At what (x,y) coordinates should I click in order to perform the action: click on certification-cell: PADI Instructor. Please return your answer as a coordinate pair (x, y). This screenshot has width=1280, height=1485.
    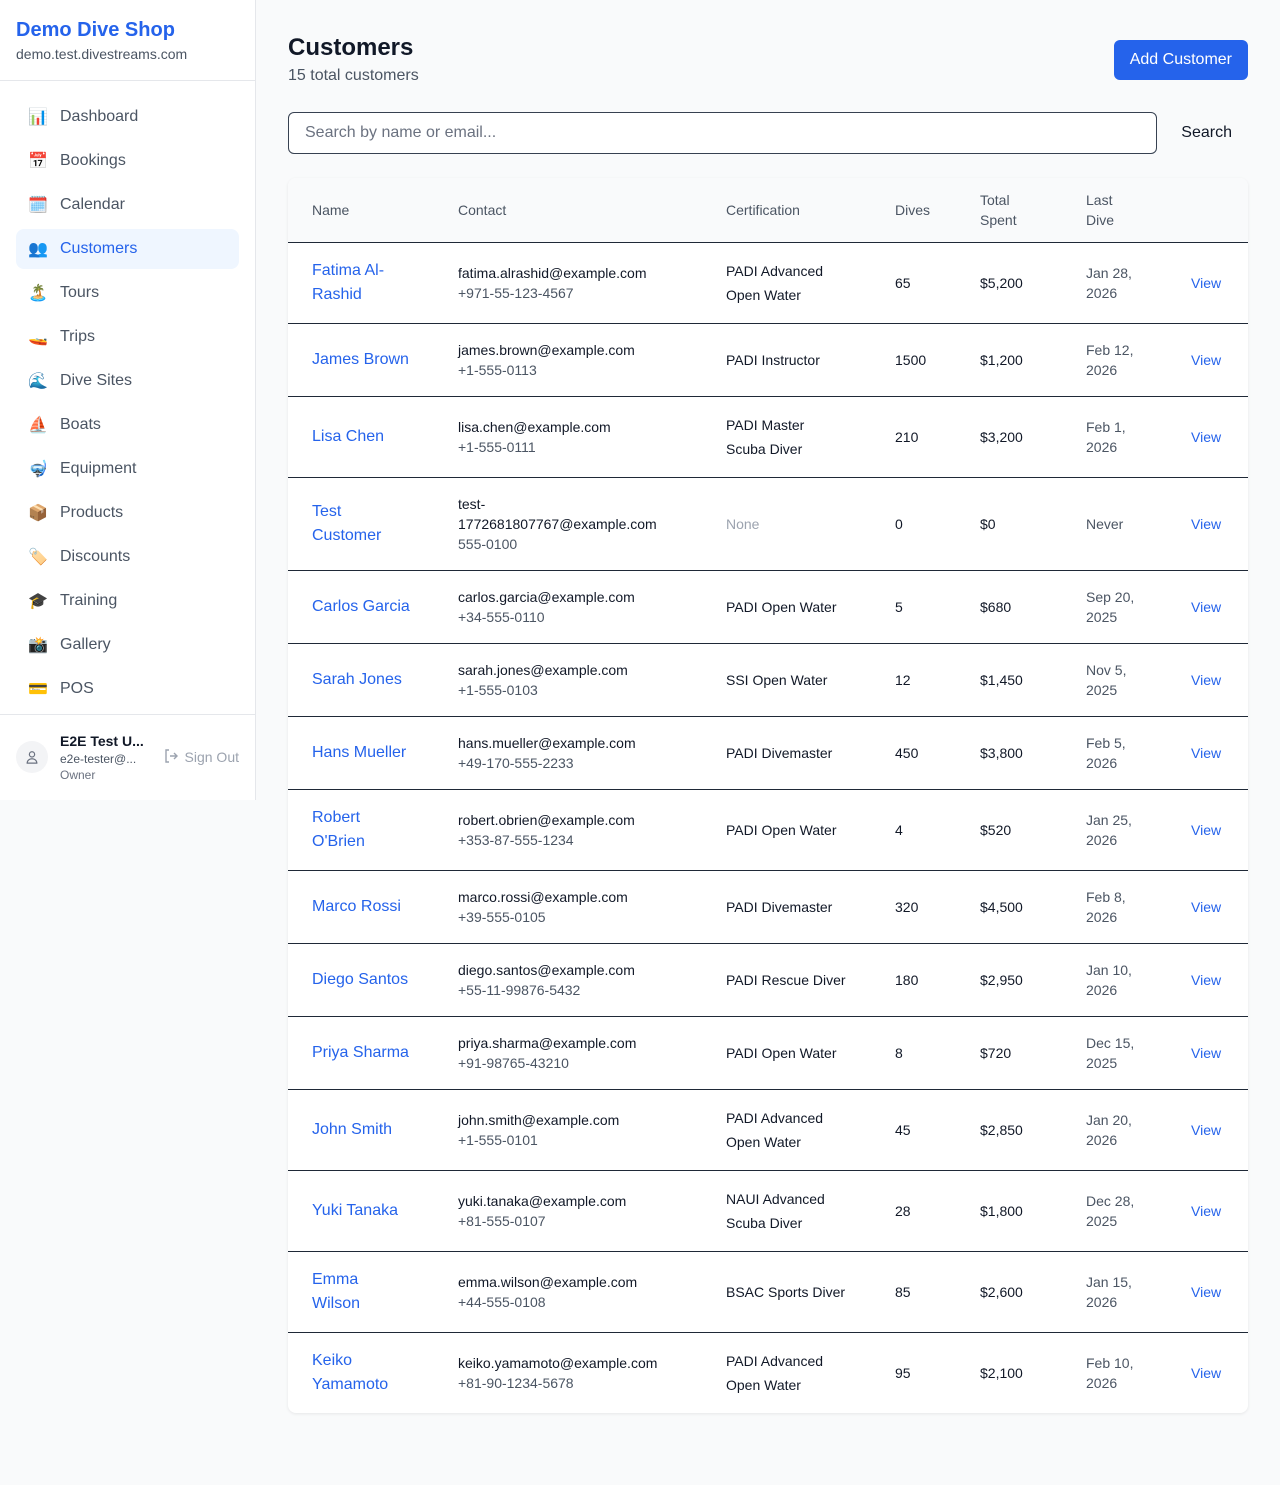
    Looking at the image, I should click on (786, 360).